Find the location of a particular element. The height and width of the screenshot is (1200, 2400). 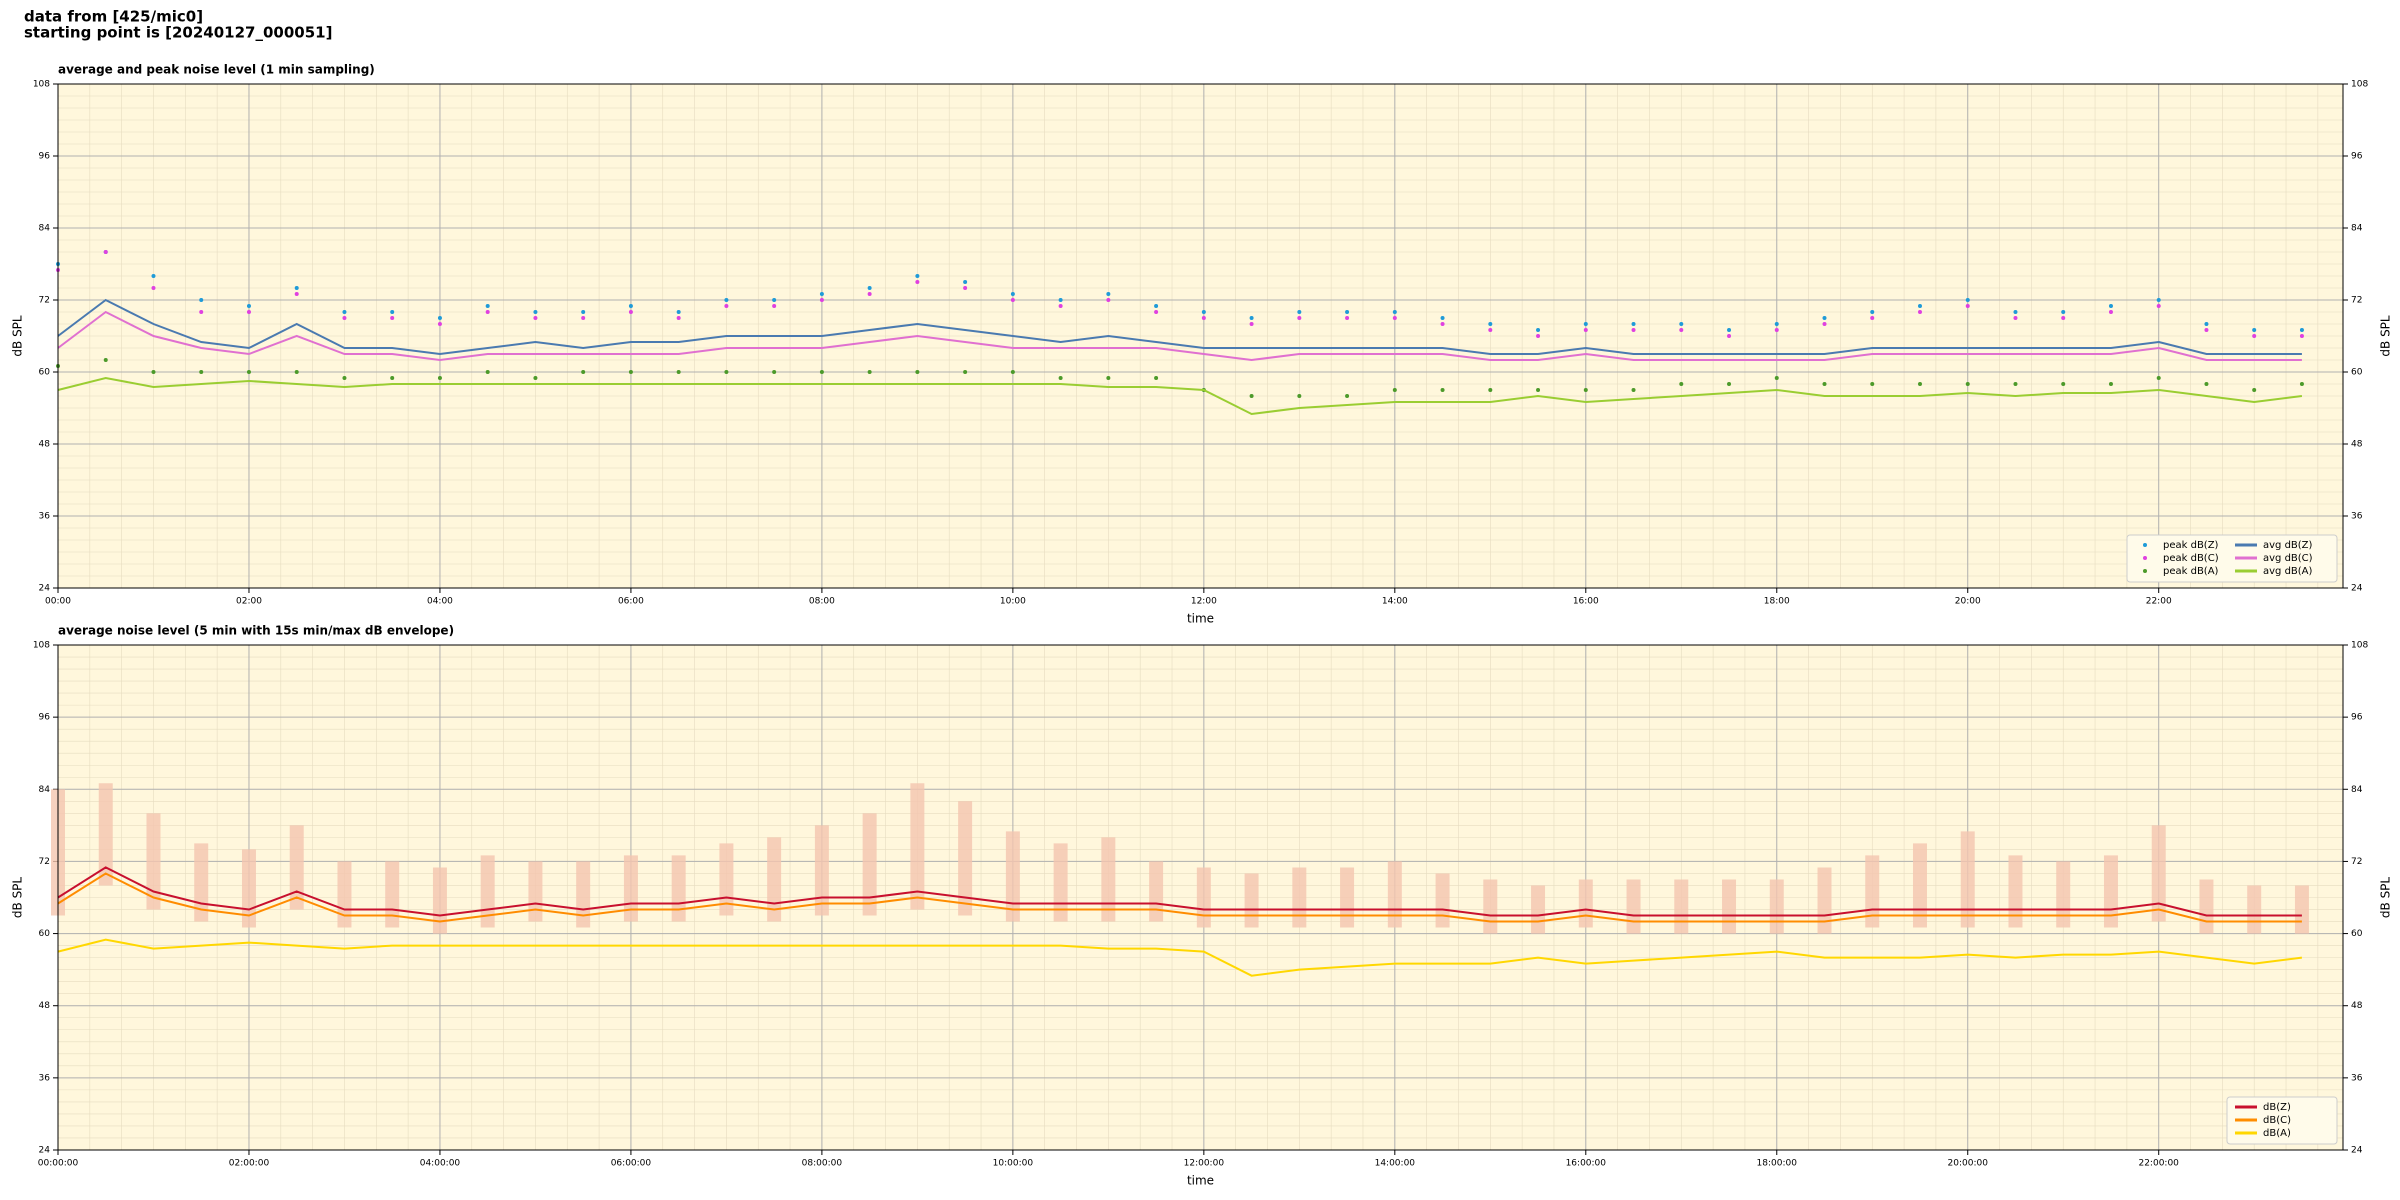

y-tick-label-right: 84 is located at coordinates (2357, 790).